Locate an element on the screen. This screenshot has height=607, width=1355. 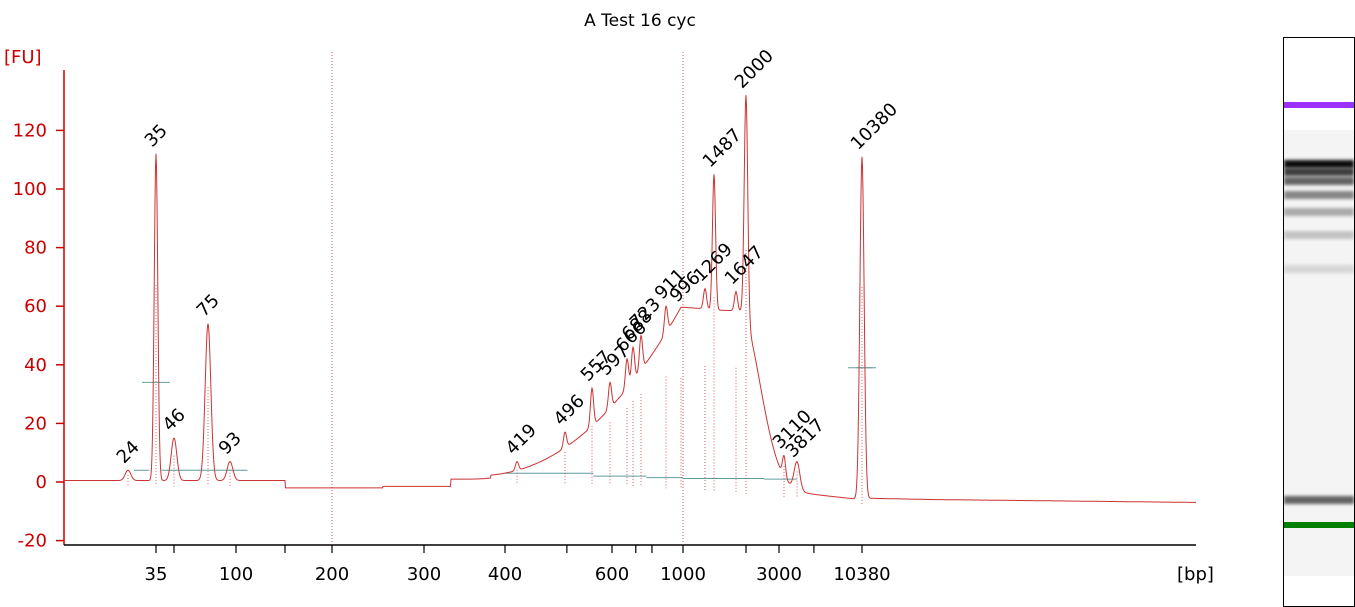
peak-label: 10380 is located at coordinates (874, 126).